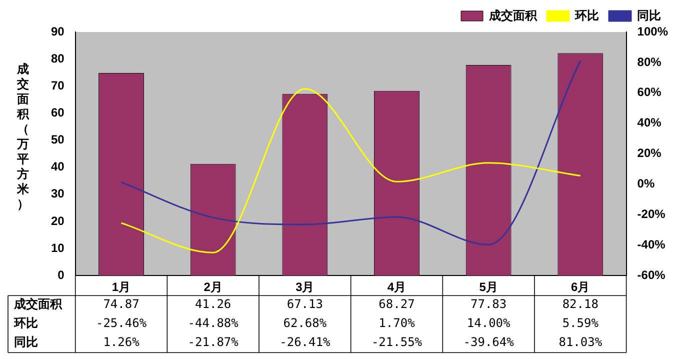 This screenshot has height=359, width=681. I want to click on data-label: 68.27, so click(396, 304).